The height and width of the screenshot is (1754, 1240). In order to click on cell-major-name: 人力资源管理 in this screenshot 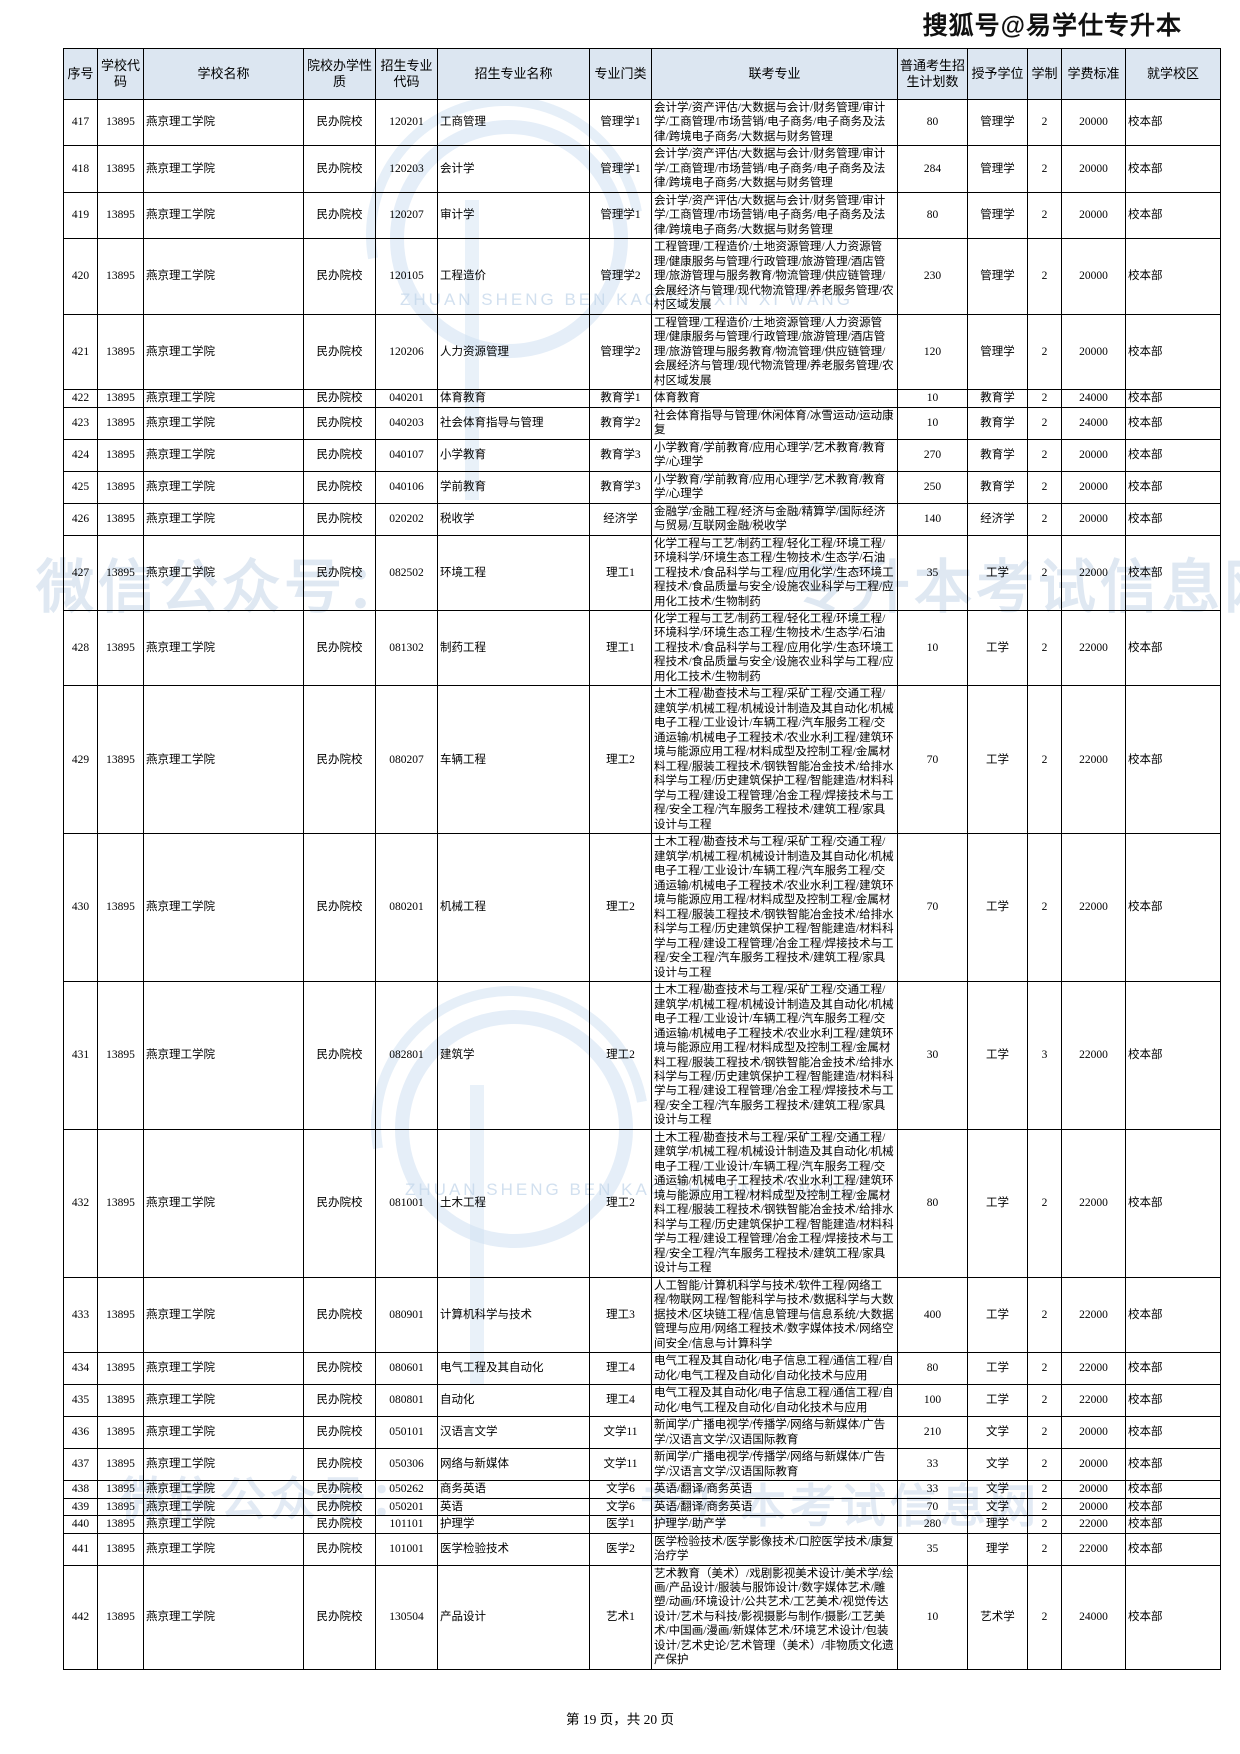, I will do `click(513, 352)`.